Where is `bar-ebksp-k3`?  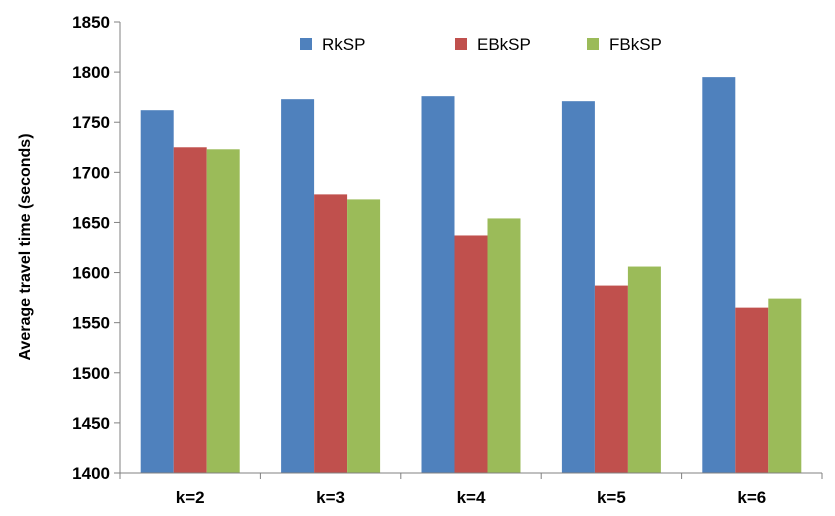
bar-ebksp-k3 is located at coordinates (331, 334).